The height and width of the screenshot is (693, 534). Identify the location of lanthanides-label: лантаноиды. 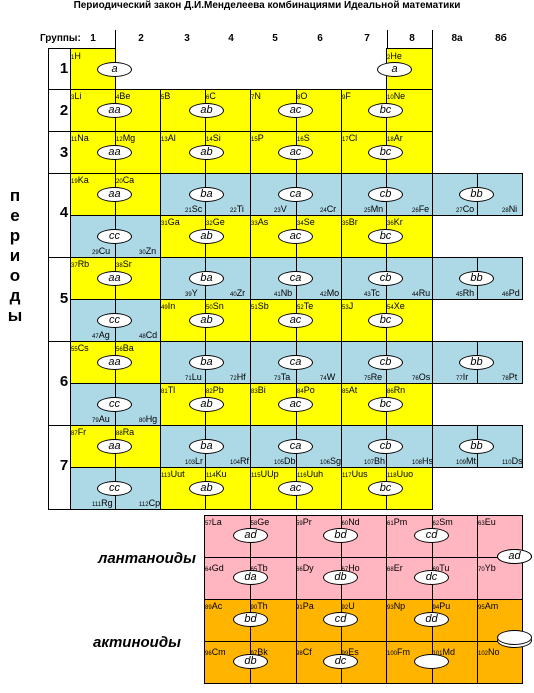
(147, 558).